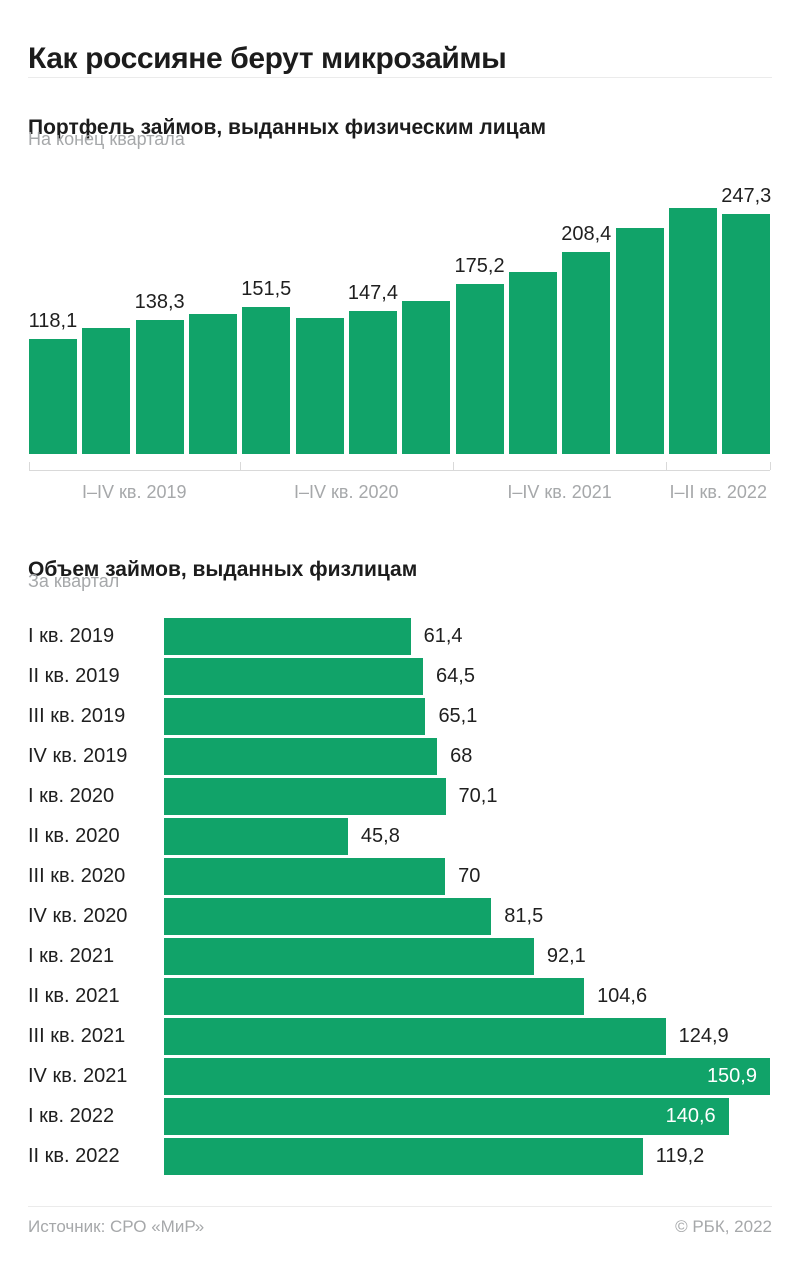 This screenshot has height=1265, width=800. Describe the element at coordinates (71, 636) in the screenshot. I see `volume-row-label: I кв. 2019` at that location.